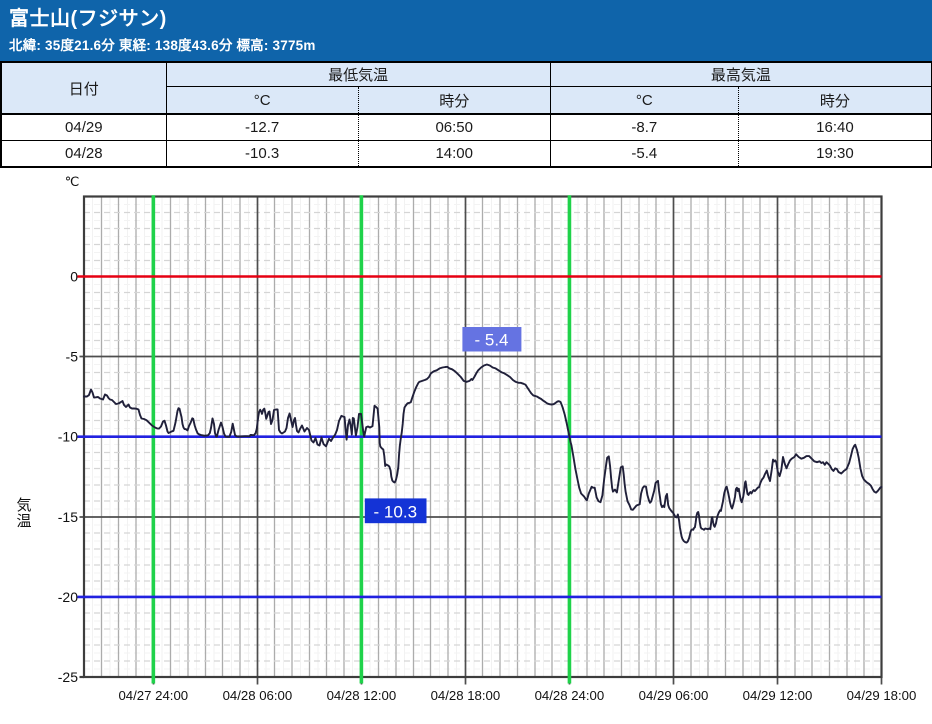 The image size is (932, 724). Describe the element at coordinates (362, 695) in the screenshot. I see `svg-text: 04/28 12:00` at that location.